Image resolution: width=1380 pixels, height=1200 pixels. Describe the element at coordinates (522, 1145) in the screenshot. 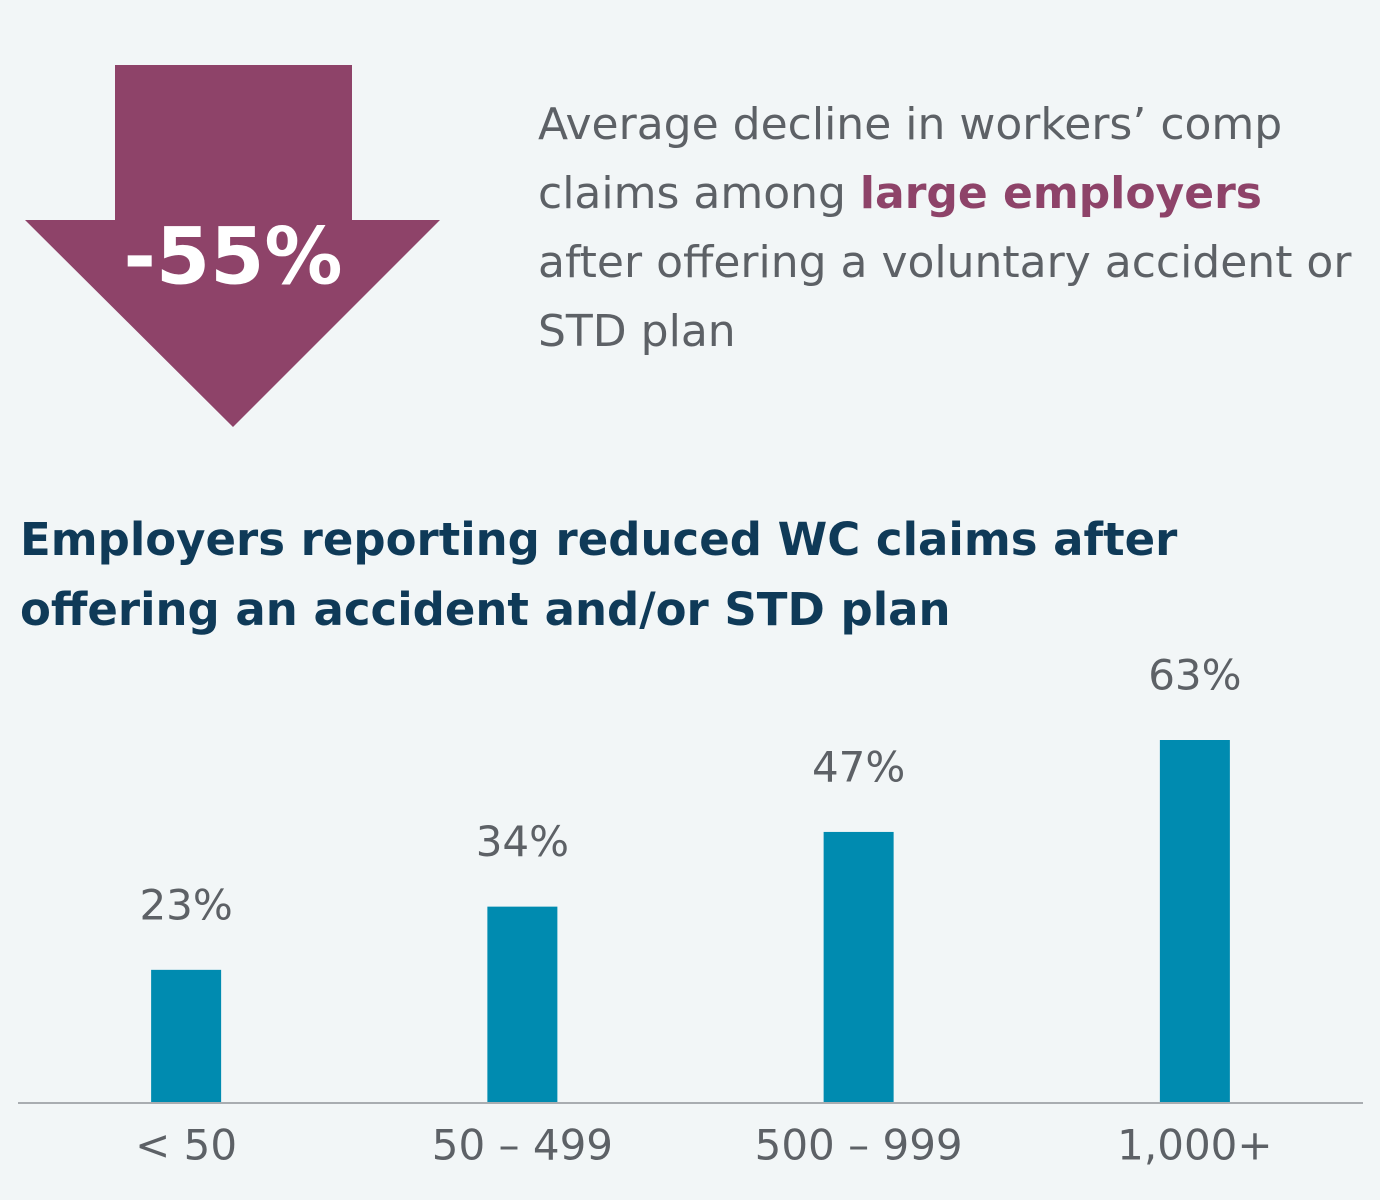

I see `x-tick-label: 50 – 499` at that location.